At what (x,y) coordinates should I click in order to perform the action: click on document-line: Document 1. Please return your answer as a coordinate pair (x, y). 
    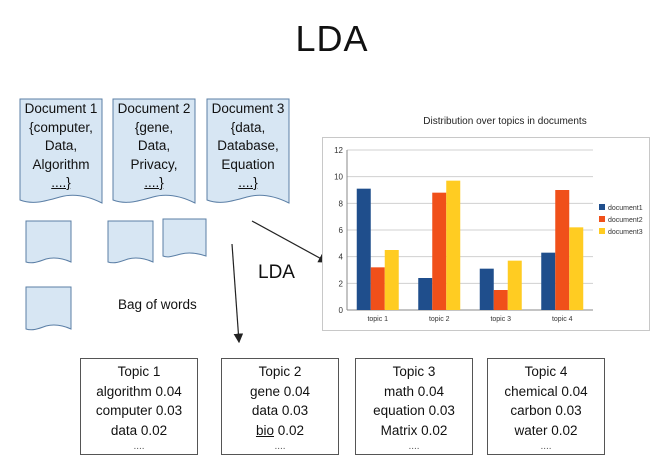
    Looking at the image, I should click on (61, 108).